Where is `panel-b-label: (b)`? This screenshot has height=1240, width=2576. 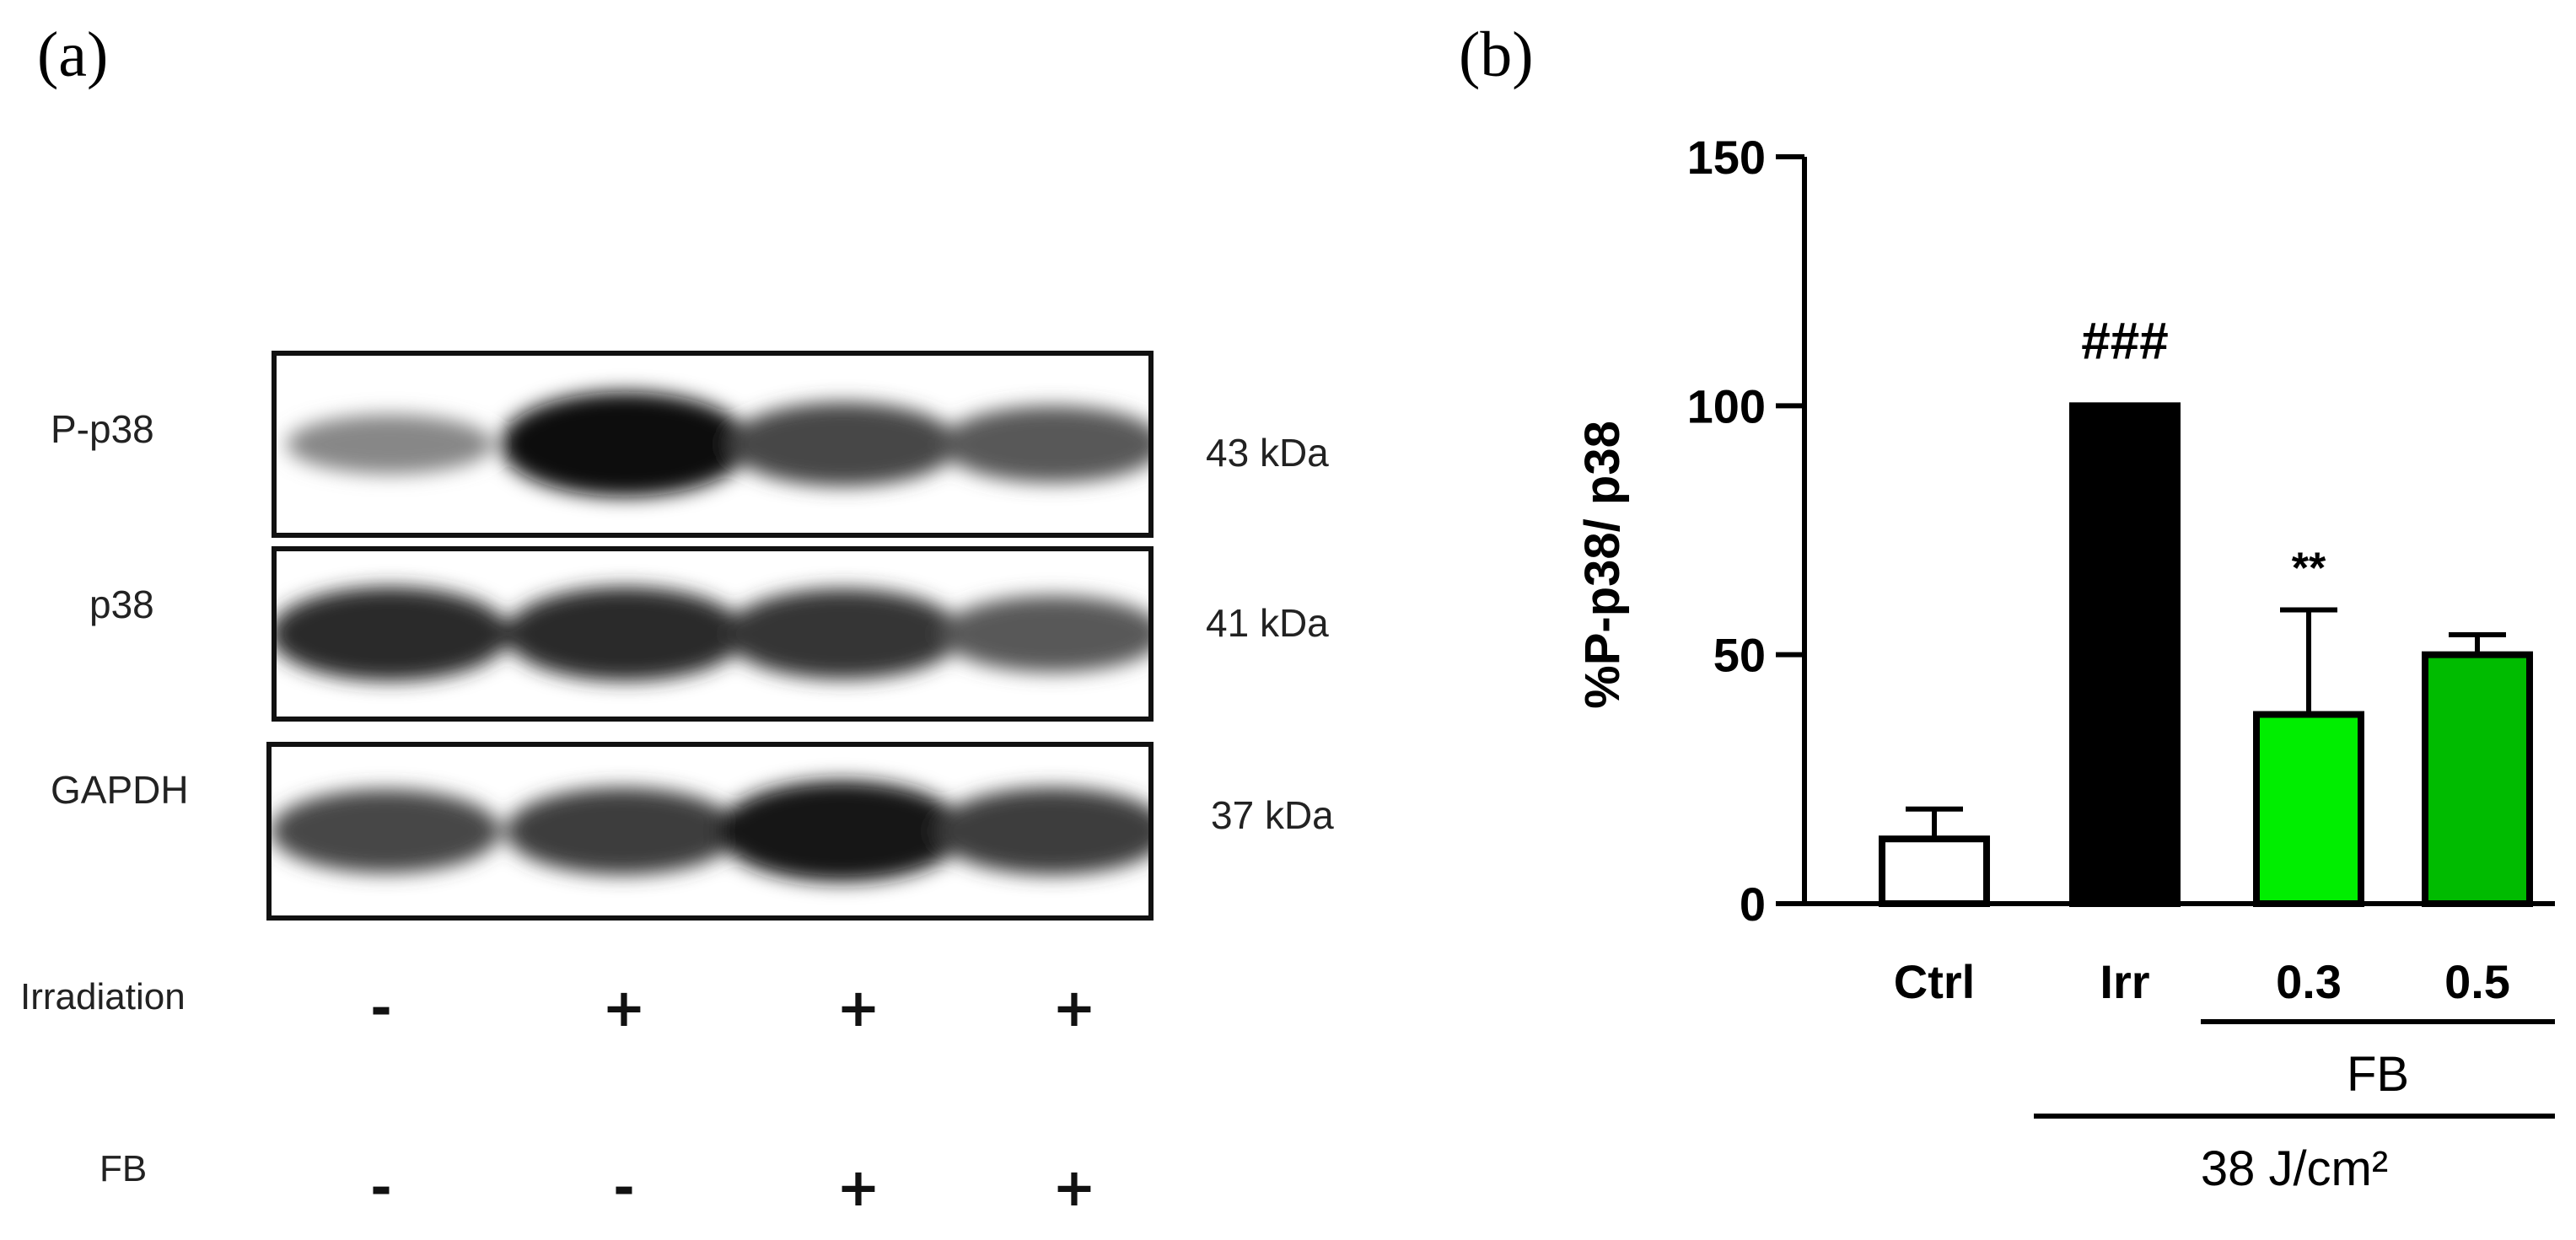 panel-b-label: (b) is located at coordinates (1496, 54).